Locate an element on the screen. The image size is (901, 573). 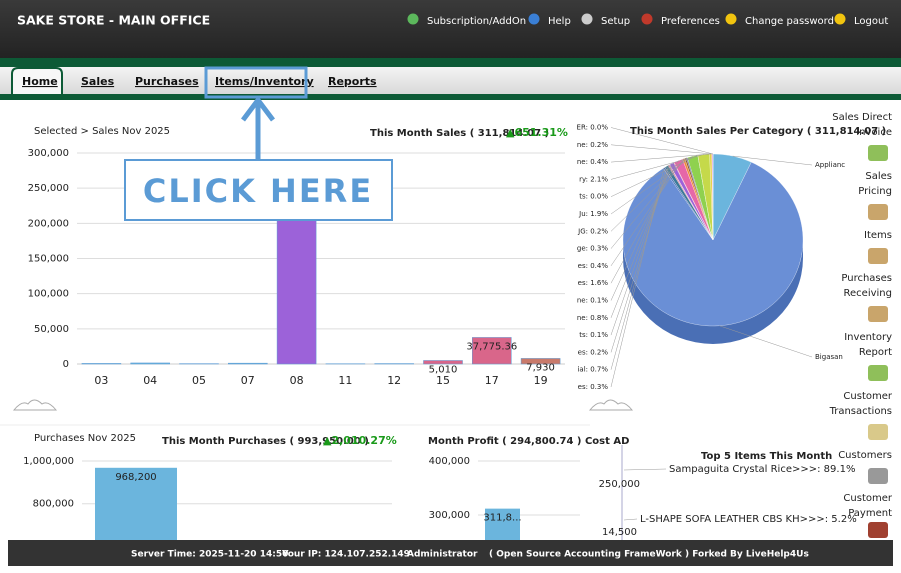
pie-label: ER: 0.0% is located at coordinates (593, 128).